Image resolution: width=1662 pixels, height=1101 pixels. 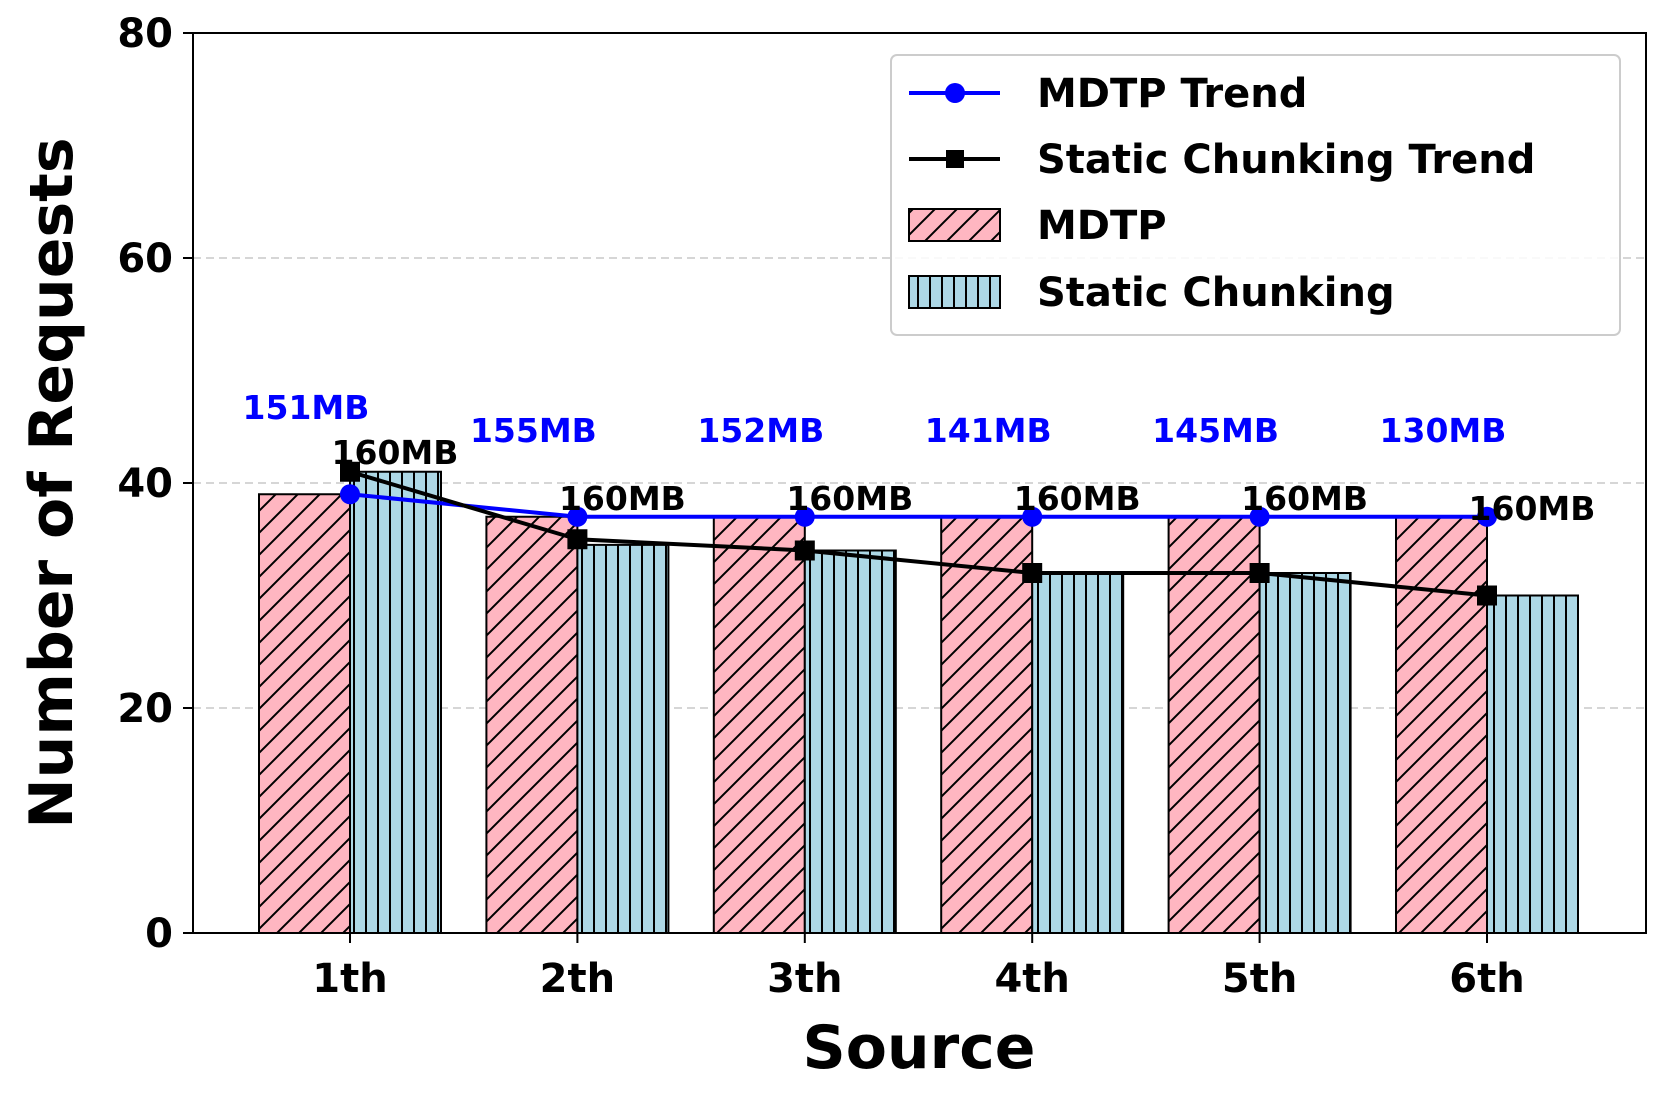 What do you see at coordinates (577, 979) in the screenshot?
I see `x-tick-label-2th: 2th` at bounding box center [577, 979].